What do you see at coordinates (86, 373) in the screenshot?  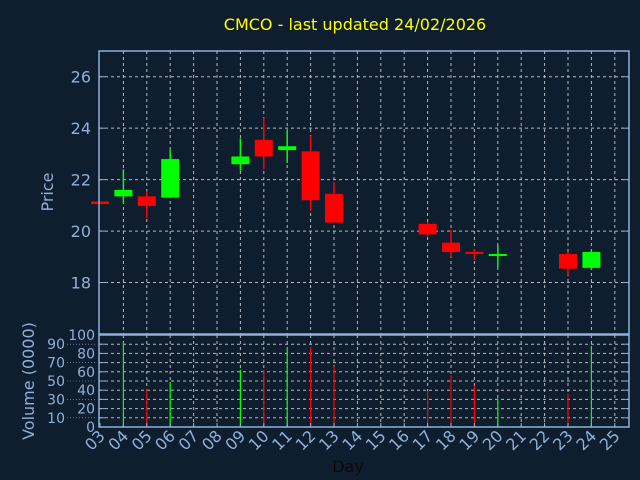 I see `volume-tick-label: 60` at bounding box center [86, 373].